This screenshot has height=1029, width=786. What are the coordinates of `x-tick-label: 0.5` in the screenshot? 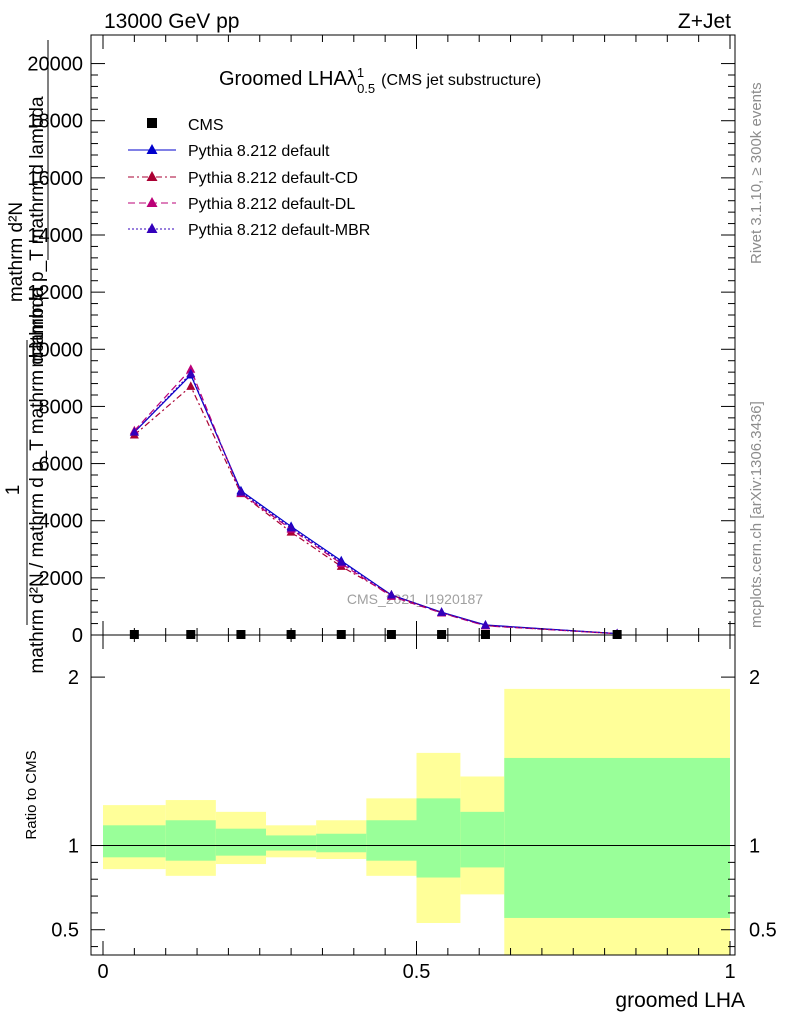 It's located at (417, 972).